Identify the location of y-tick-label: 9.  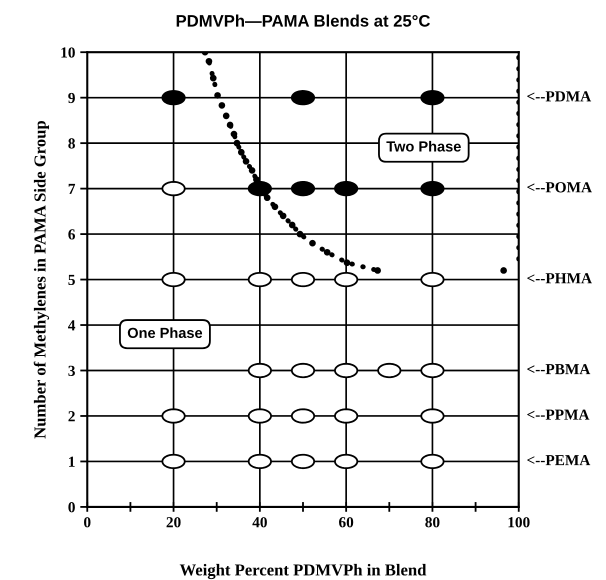
(71, 98).